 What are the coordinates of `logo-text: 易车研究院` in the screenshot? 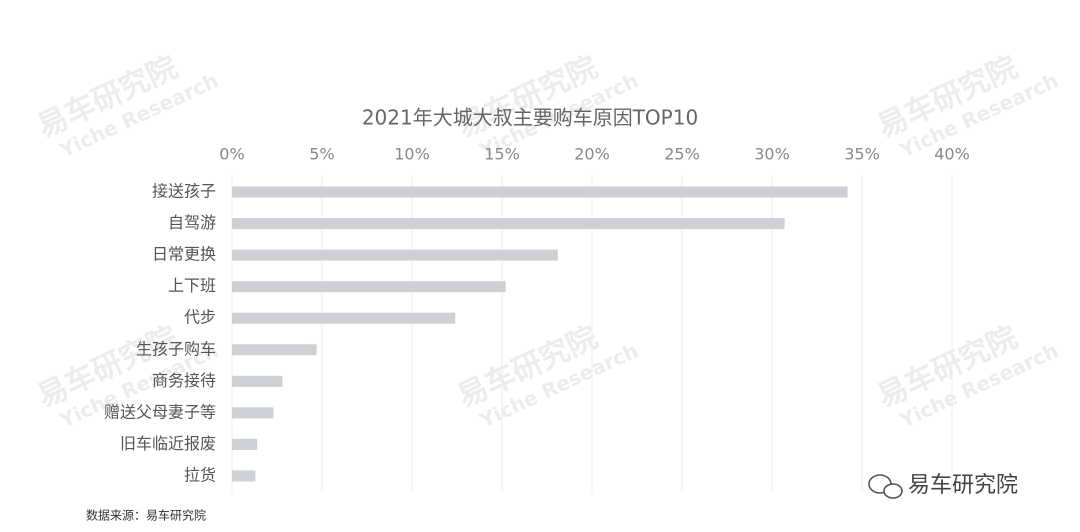 It's located at (963, 485).